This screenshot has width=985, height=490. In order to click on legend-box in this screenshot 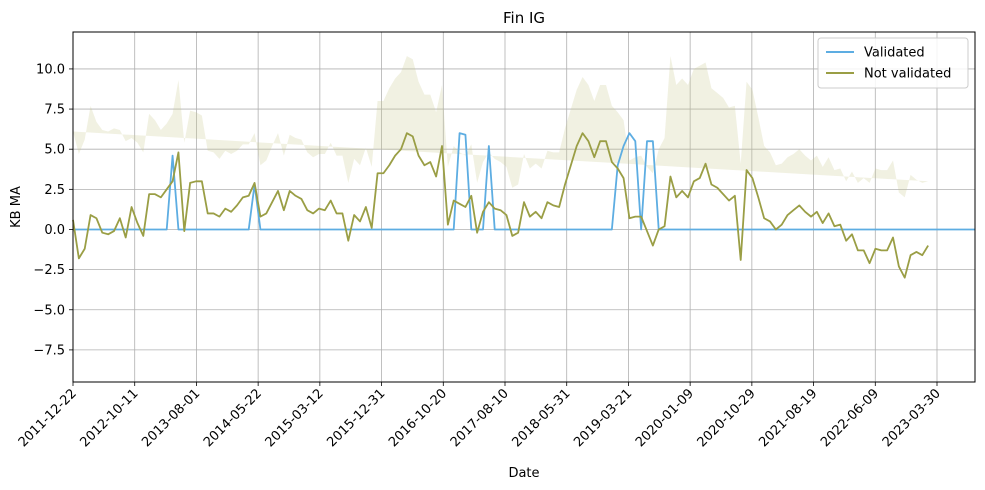, I will do `click(893, 63)`.